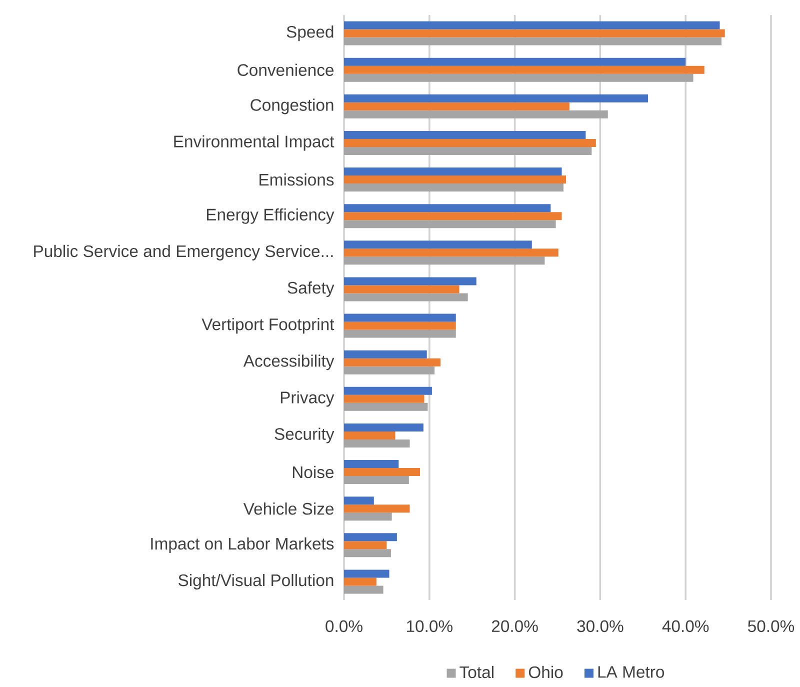 The image size is (800, 687). I want to click on y-tick-label: Congestion, so click(292, 106).